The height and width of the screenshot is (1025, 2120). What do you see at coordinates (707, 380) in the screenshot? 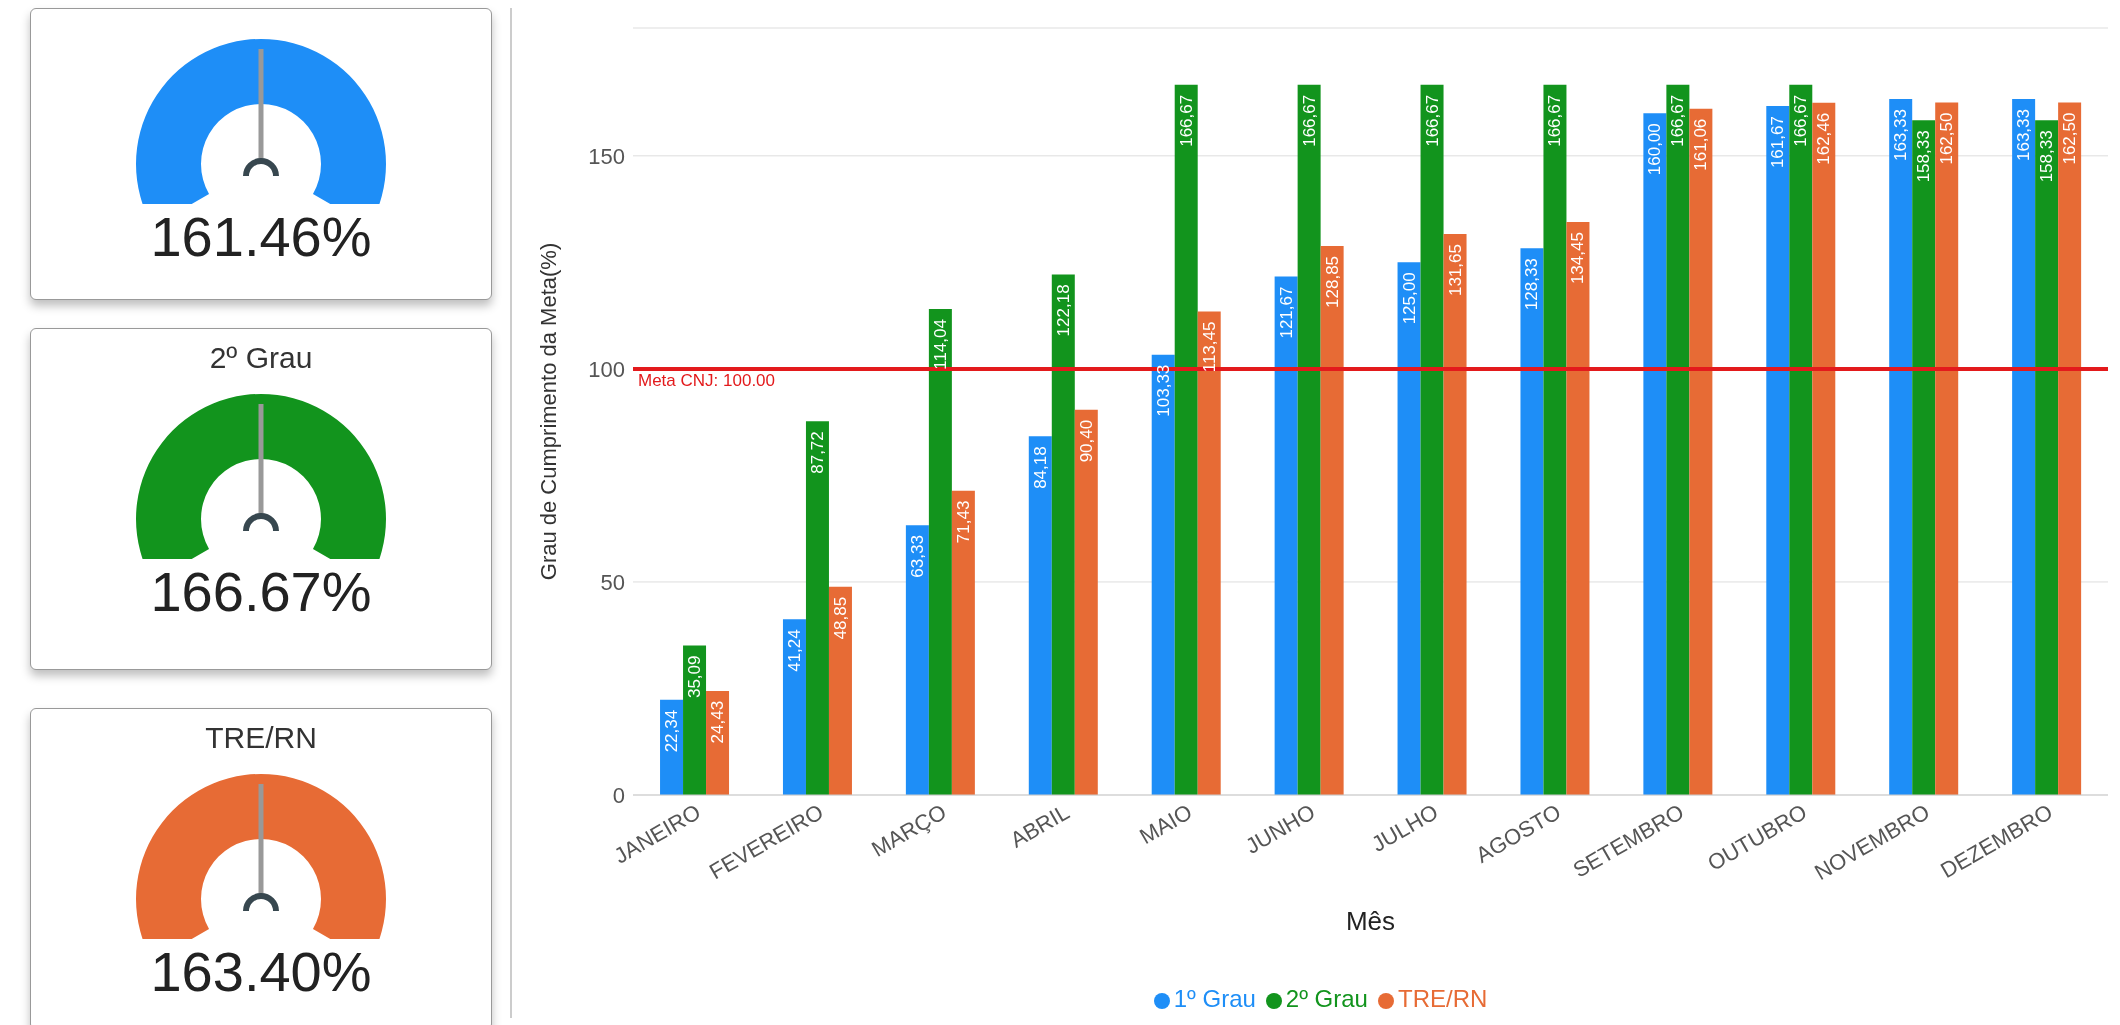
I see `ref-line-label: Meta CNJ: 100.00` at bounding box center [707, 380].